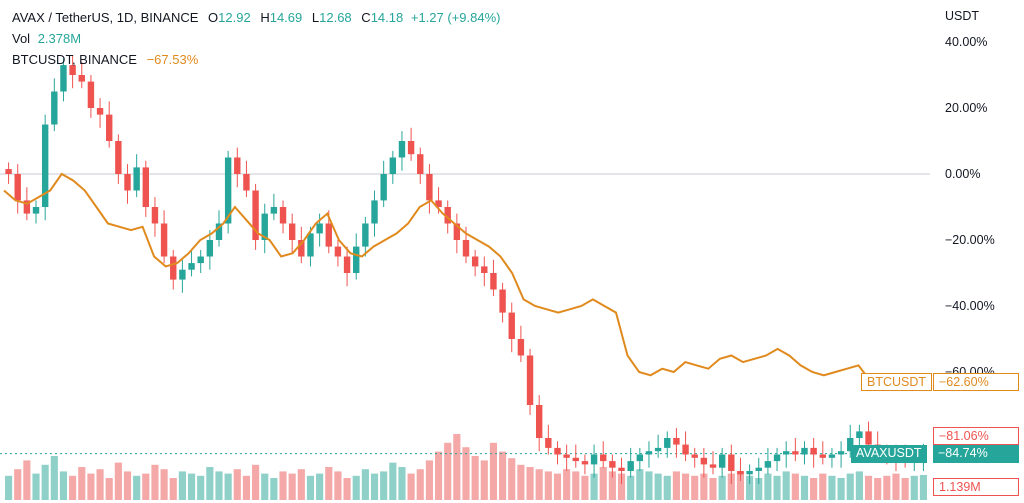 Image resolution: width=1024 pixels, height=503 pixels. I want to click on legend-compare-value: −67.53%, so click(172, 59).